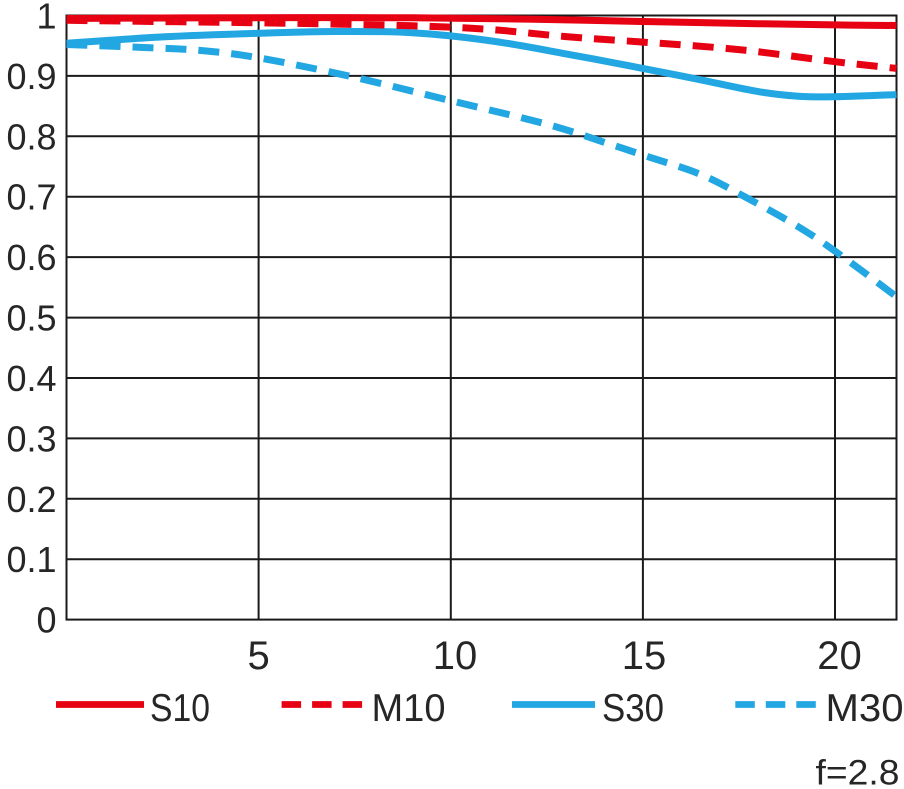 This screenshot has height=789, width=904. What do you see at coordinates (31, 318) in the screenshot?
I see `svg-text: 0.5` at bounding box center [31, 318].